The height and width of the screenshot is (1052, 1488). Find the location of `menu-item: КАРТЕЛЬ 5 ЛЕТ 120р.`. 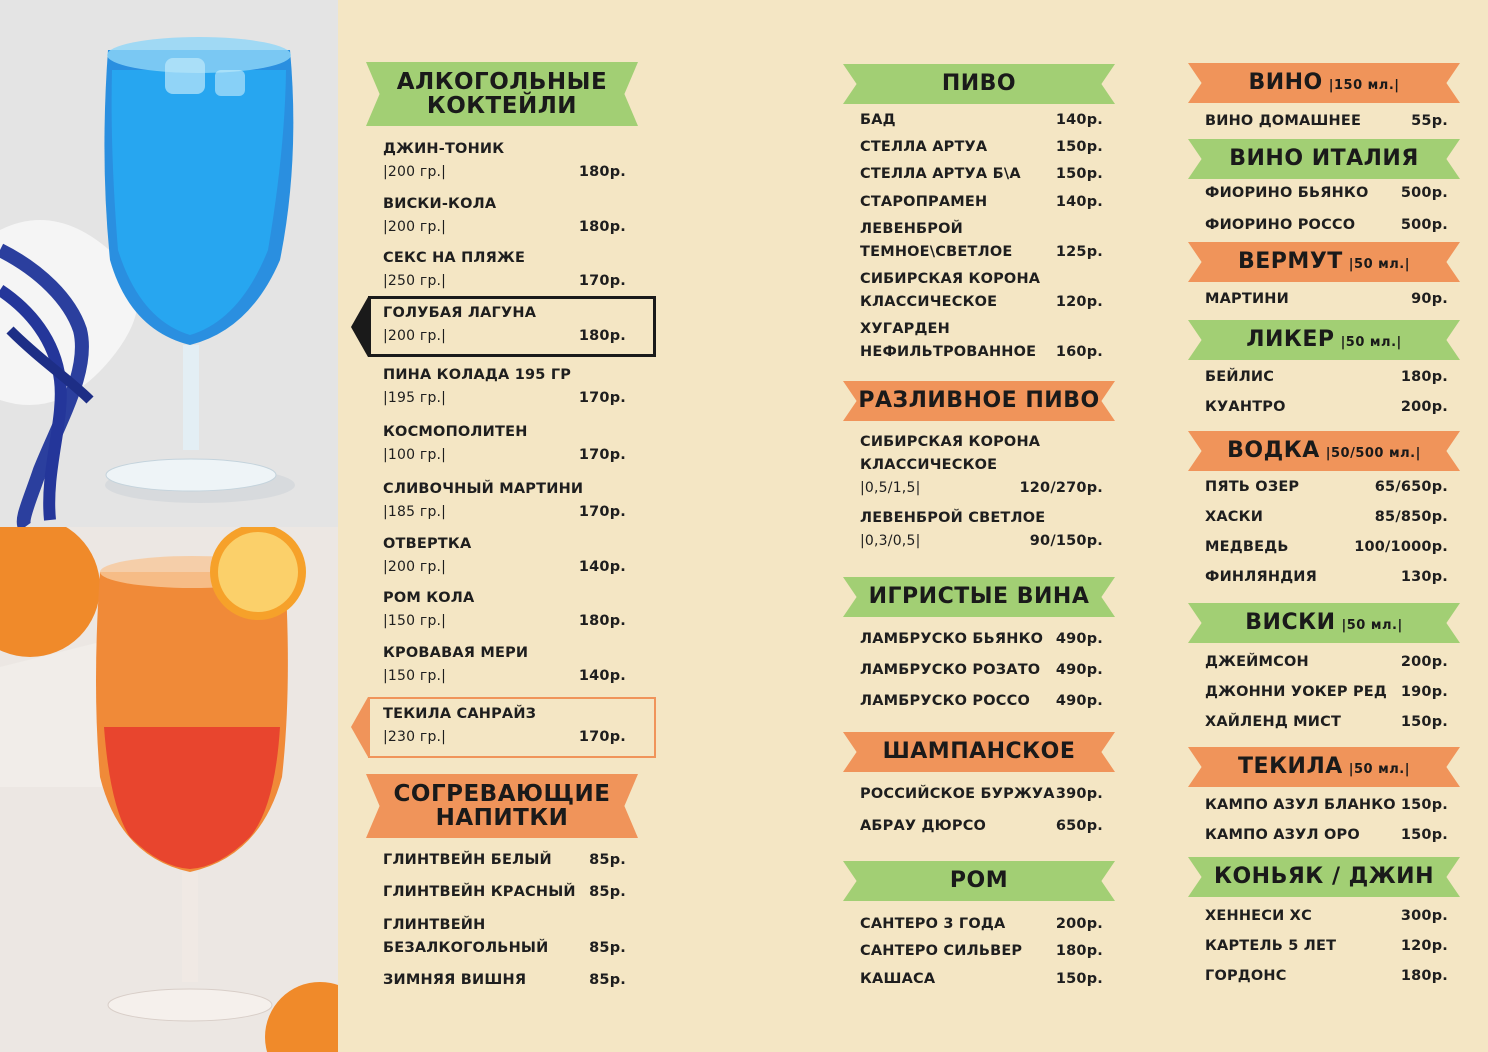

menu-item: КАРТЕЛЬ 5 ЛЕТ 120р. is located at coordinates (1326, 946).